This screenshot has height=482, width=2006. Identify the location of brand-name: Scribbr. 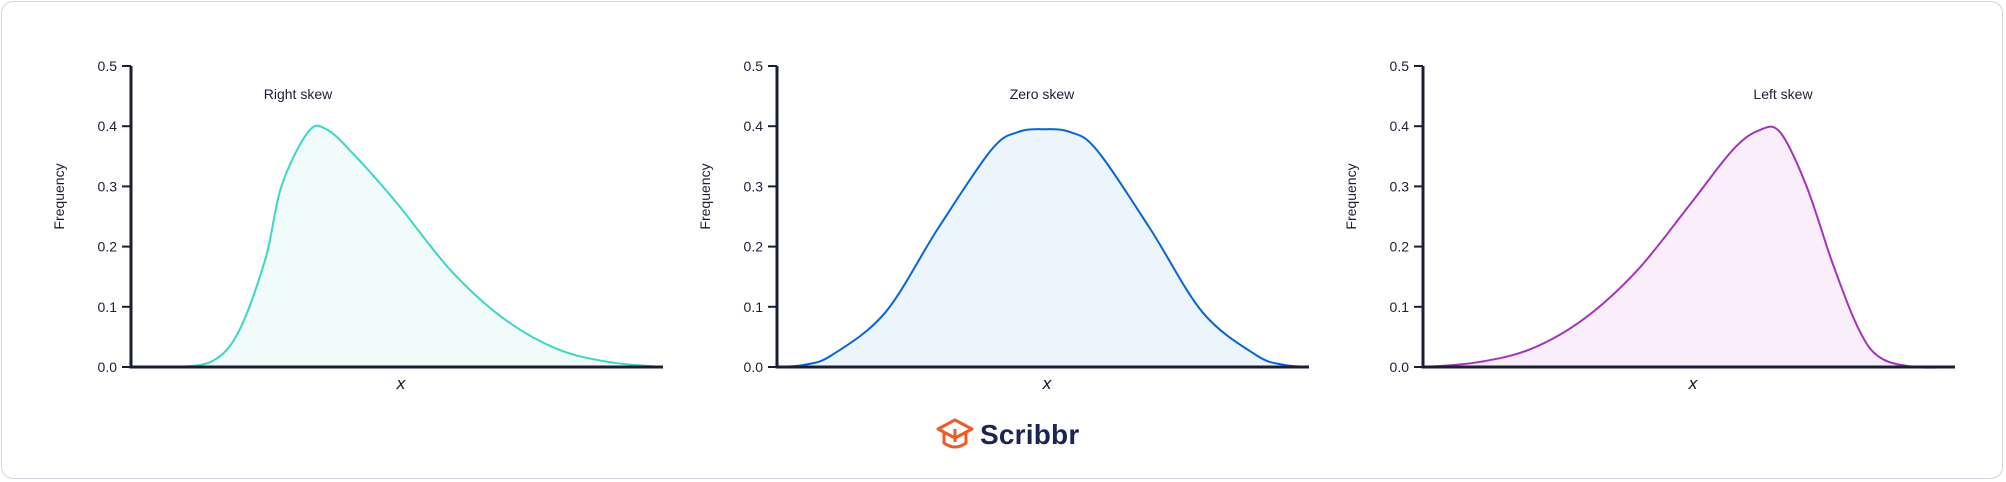
(1030, 434).